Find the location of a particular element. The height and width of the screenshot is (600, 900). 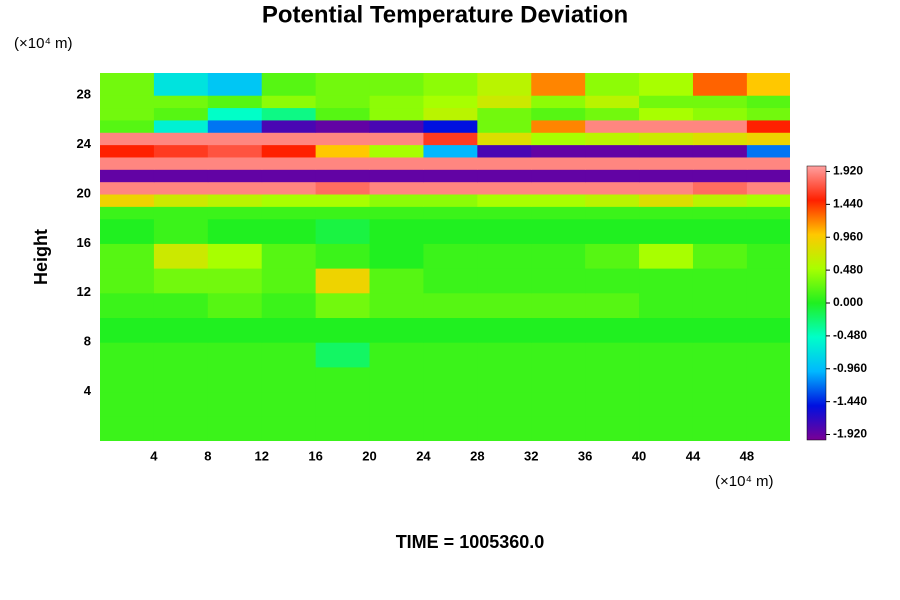

y-unit: (×10⁴ m) is located at coordinates (43, 43).